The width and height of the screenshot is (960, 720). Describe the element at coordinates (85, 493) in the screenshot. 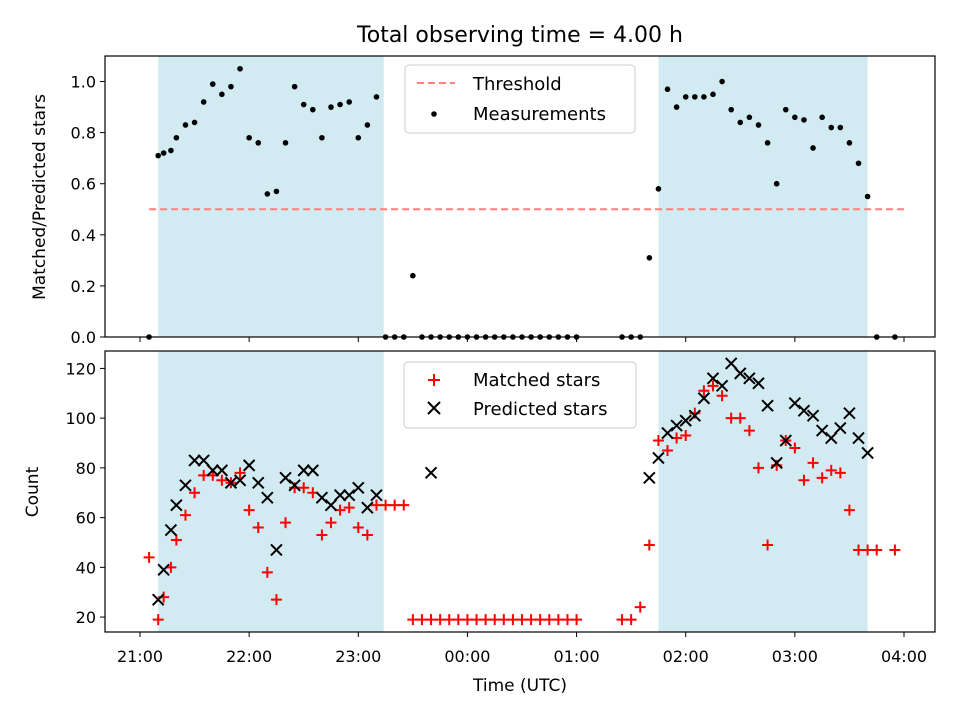

I see `bottom-y-ticks: 20 40 60 80 100 120` at that location.